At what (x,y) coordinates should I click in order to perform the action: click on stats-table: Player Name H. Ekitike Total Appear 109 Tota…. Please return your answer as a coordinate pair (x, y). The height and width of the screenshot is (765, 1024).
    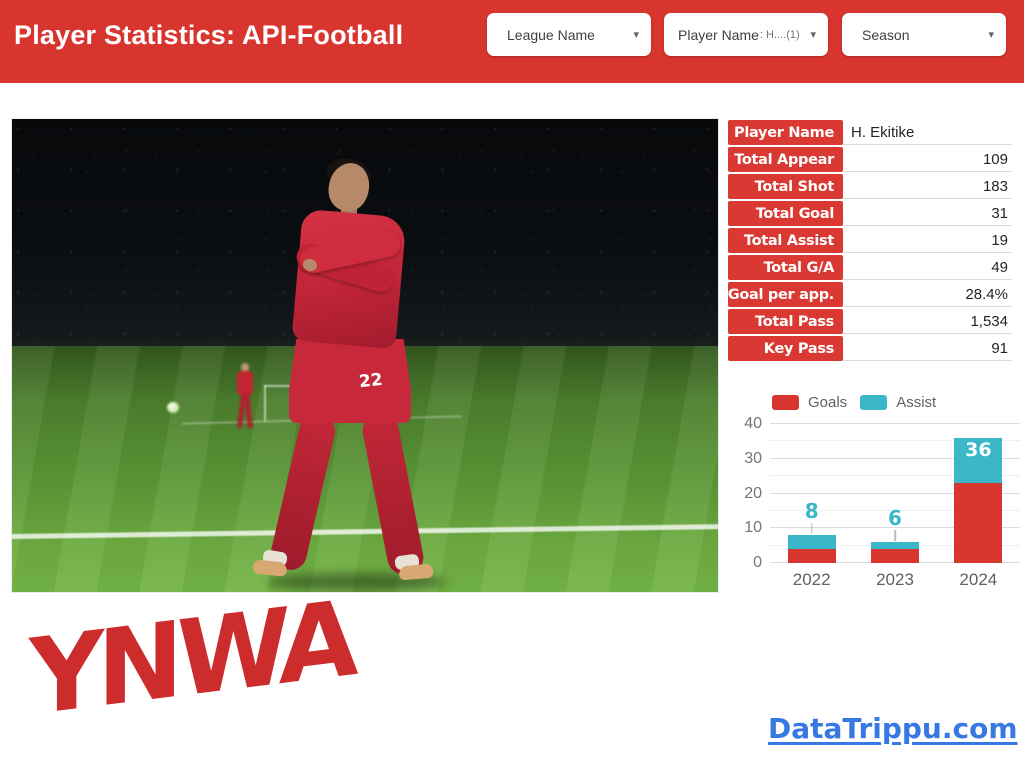
    Looking at the image, I should click on (870, 240).